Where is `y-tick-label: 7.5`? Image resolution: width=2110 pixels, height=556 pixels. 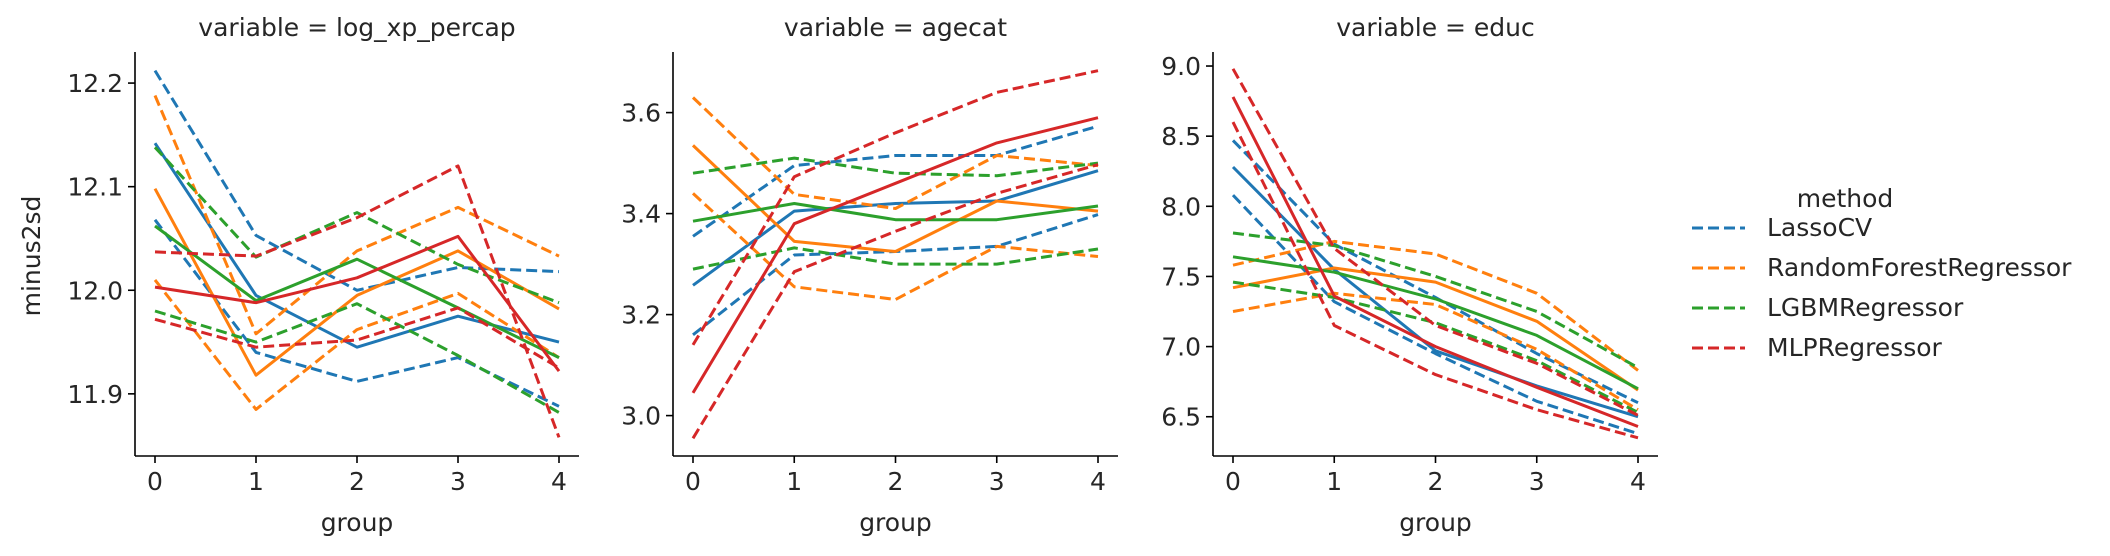
y-tick-label: 7.5 is located at coordinates (1181, 276).